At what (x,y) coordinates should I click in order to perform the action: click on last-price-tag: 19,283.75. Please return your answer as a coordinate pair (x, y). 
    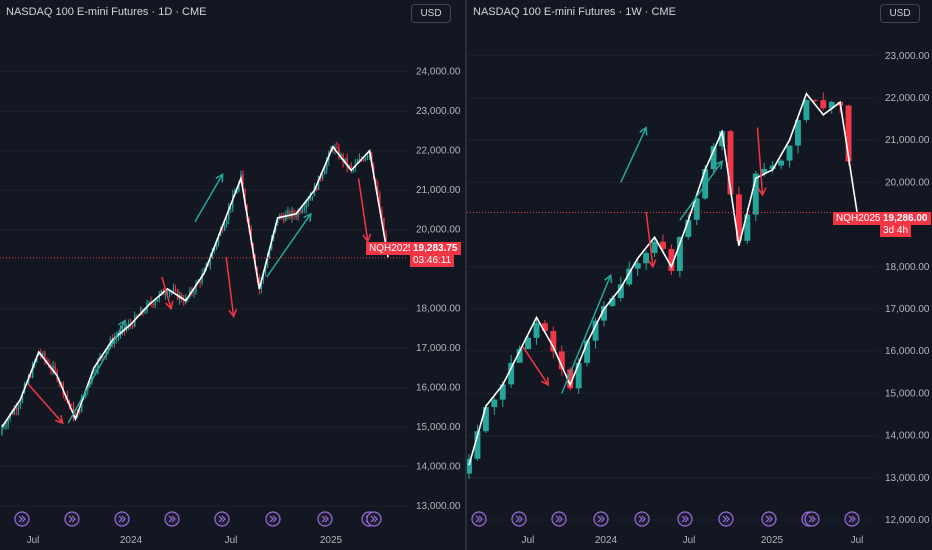
    Looking at the image, I should click on (435, 248).